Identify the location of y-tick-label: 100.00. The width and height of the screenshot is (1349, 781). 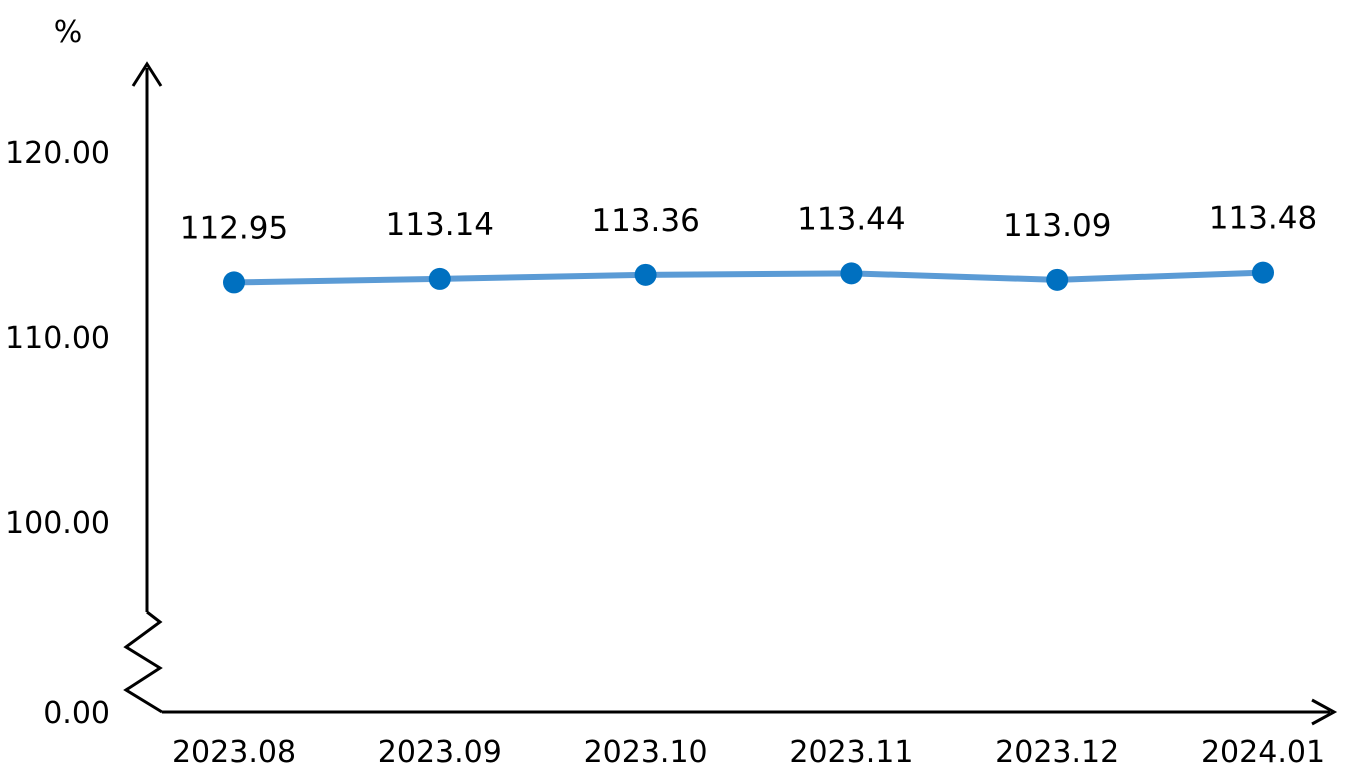
(57, 523).